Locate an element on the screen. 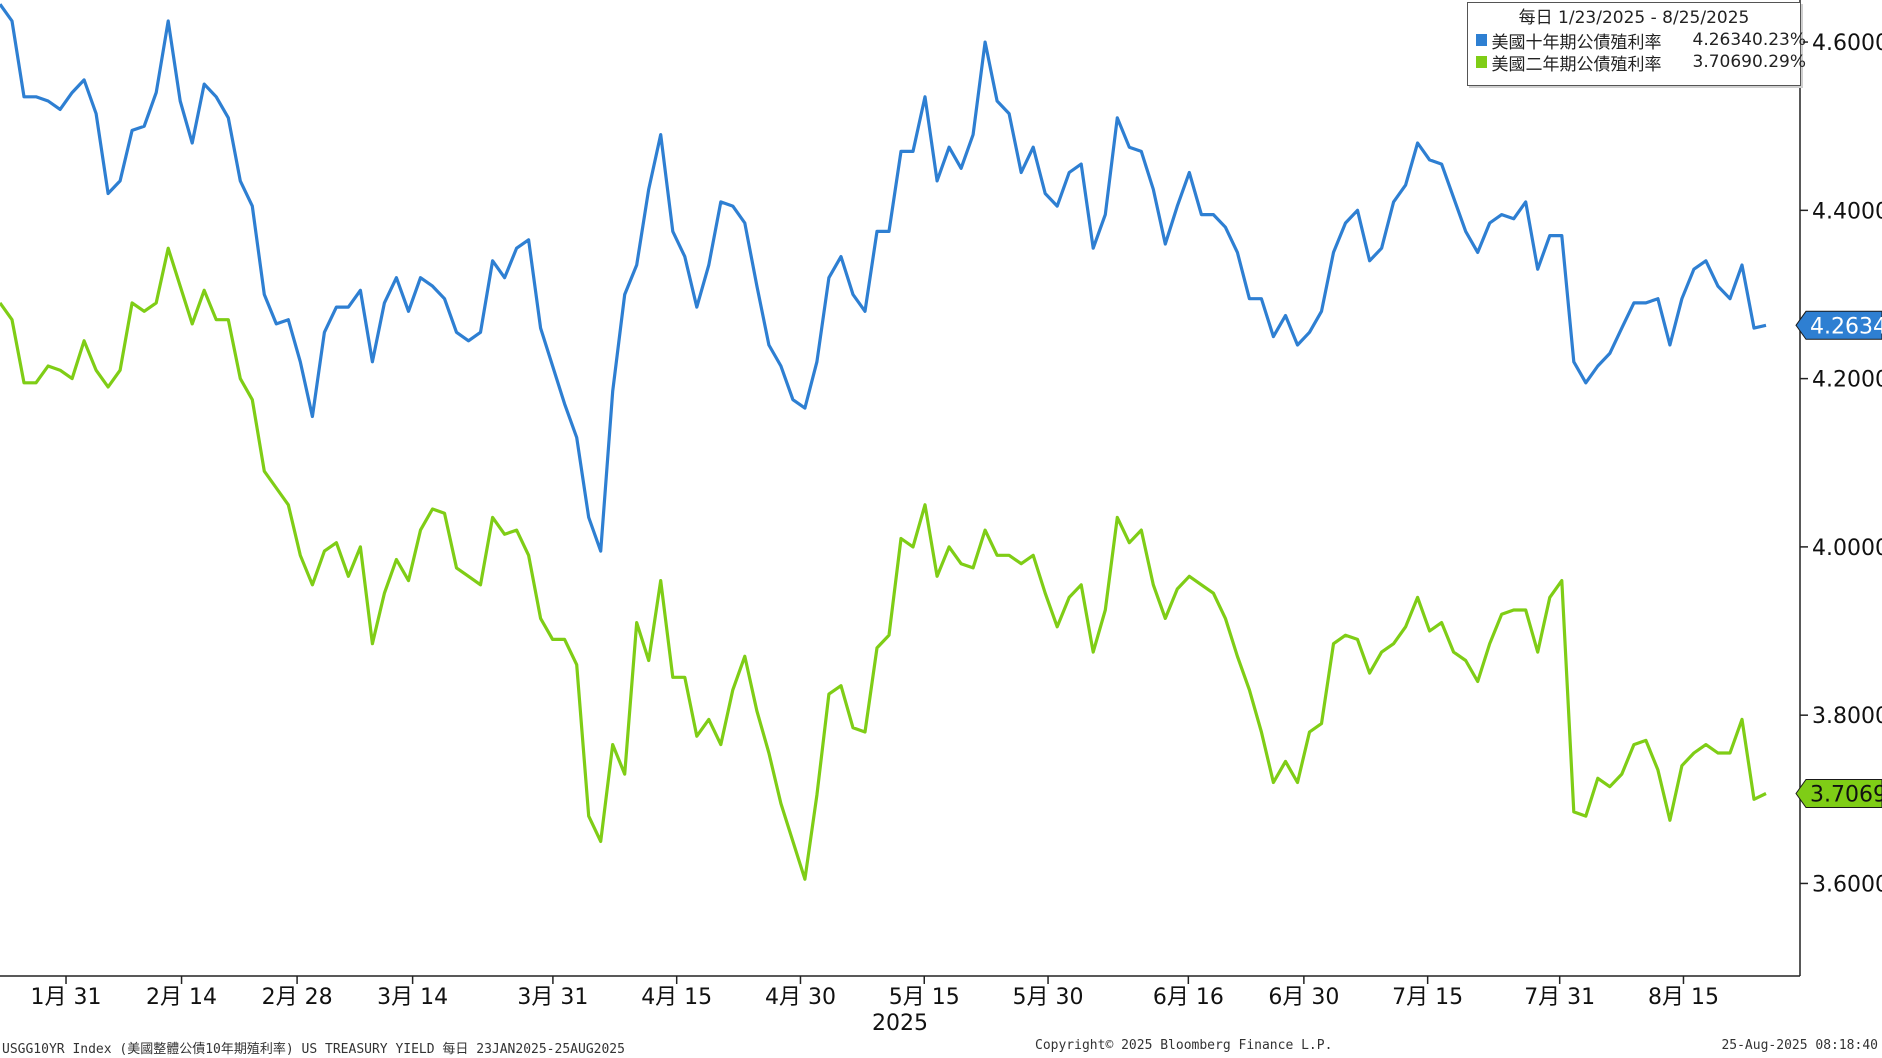 The width and height of the screenshot is (1882, 1058). last-value-labels: 4.2634 3.7069 is located at coordinates (1838, 559).